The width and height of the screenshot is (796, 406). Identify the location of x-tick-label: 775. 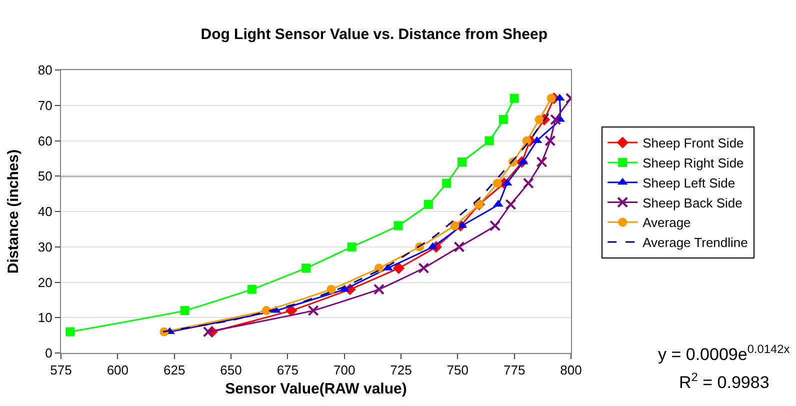
(514, 370).